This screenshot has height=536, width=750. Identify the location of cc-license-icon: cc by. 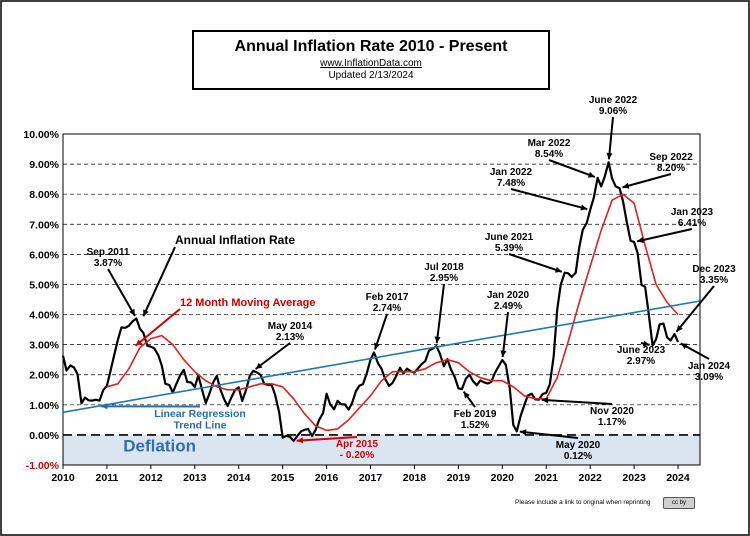
(679, 503).